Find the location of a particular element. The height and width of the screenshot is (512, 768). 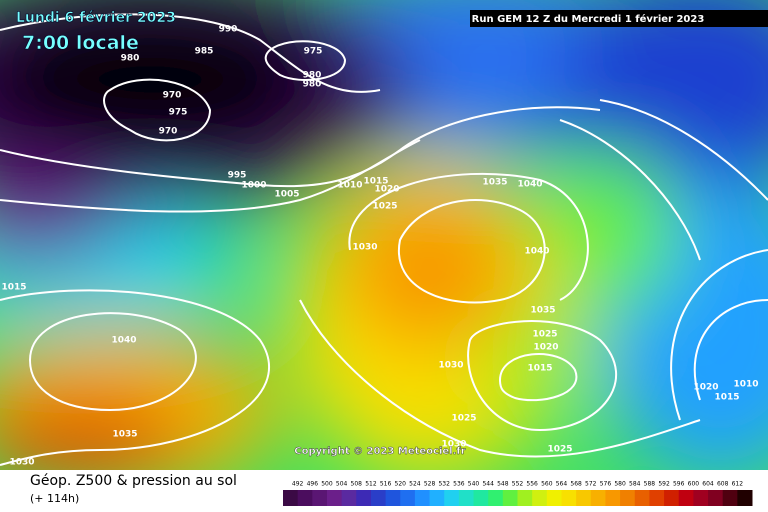

isobar-label: 995 is located at coordinates (237, 176).